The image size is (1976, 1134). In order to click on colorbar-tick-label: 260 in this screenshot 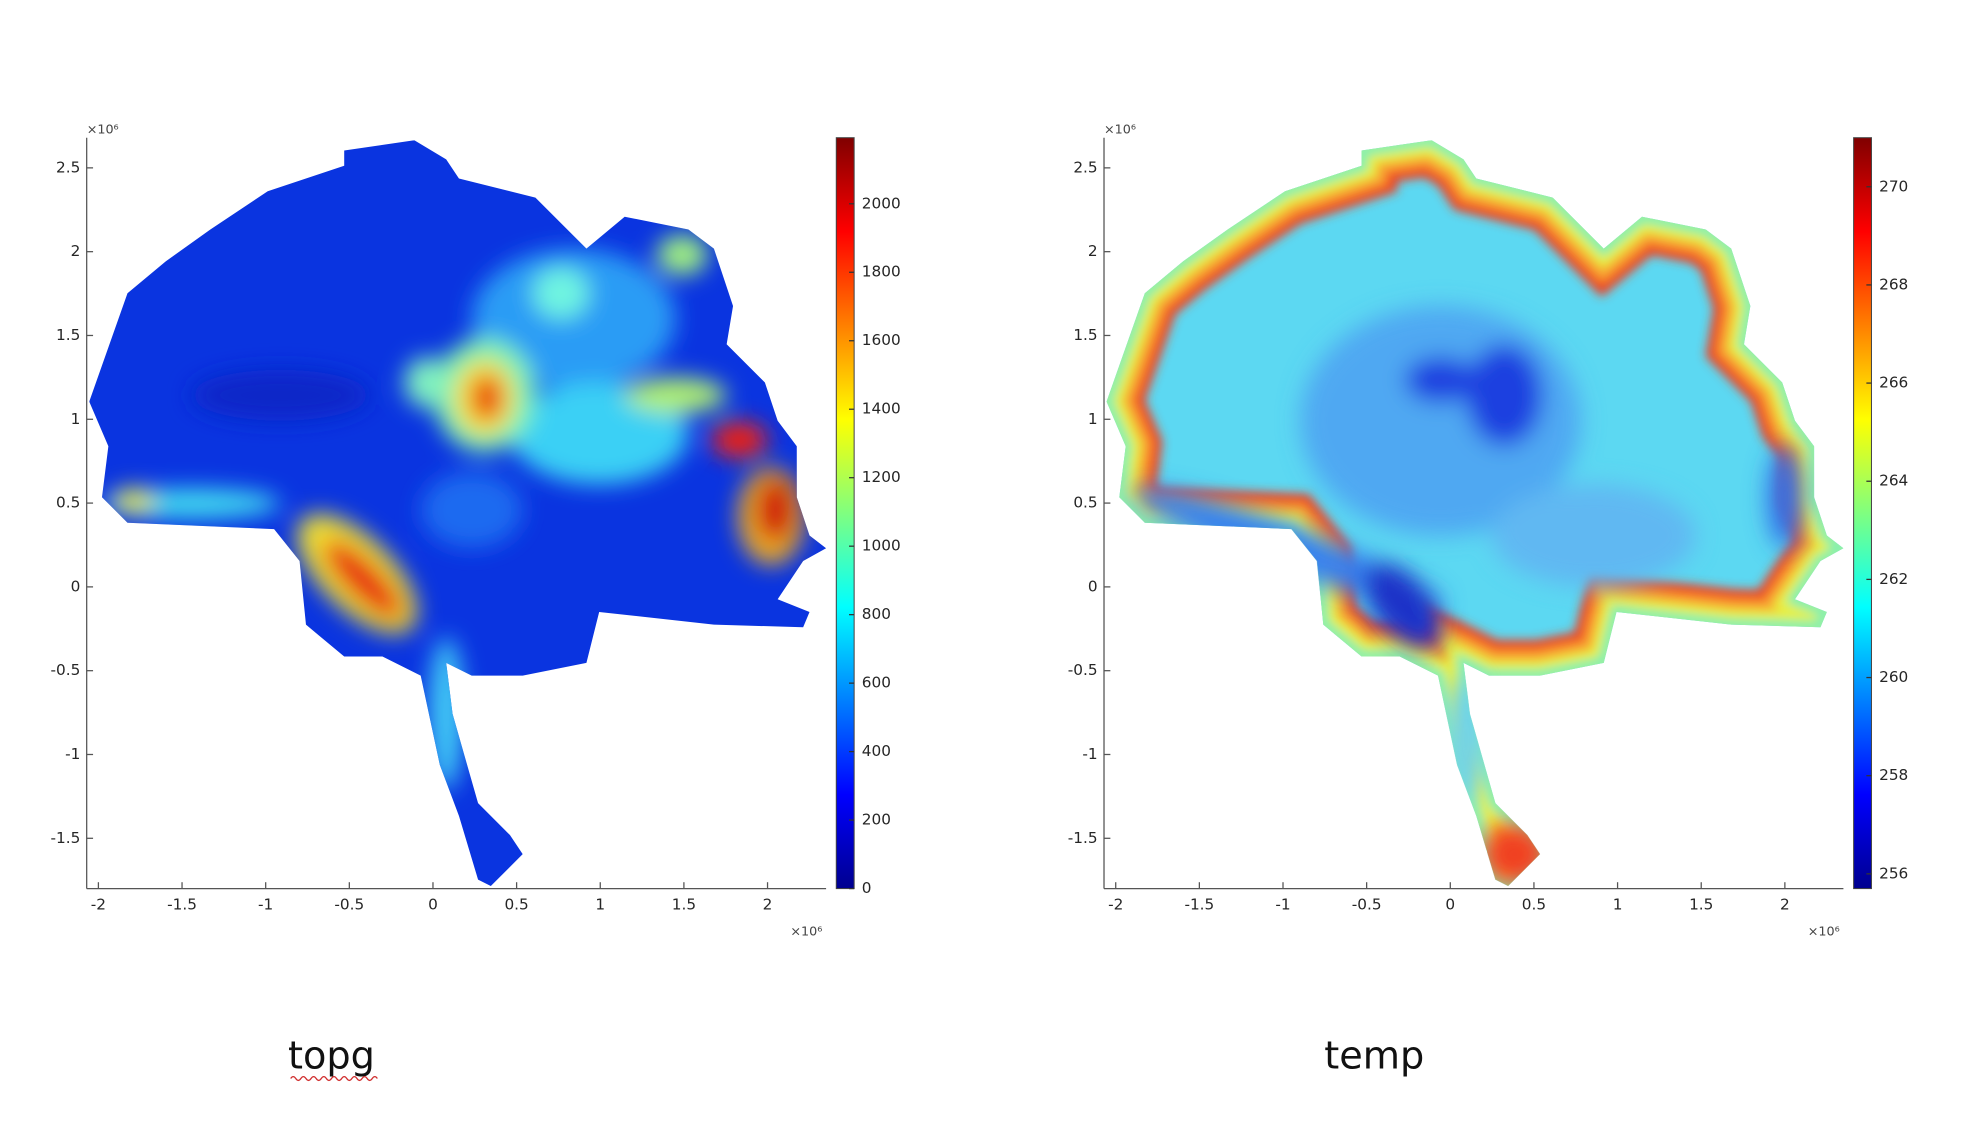, I will do `click(1893, 677)`.